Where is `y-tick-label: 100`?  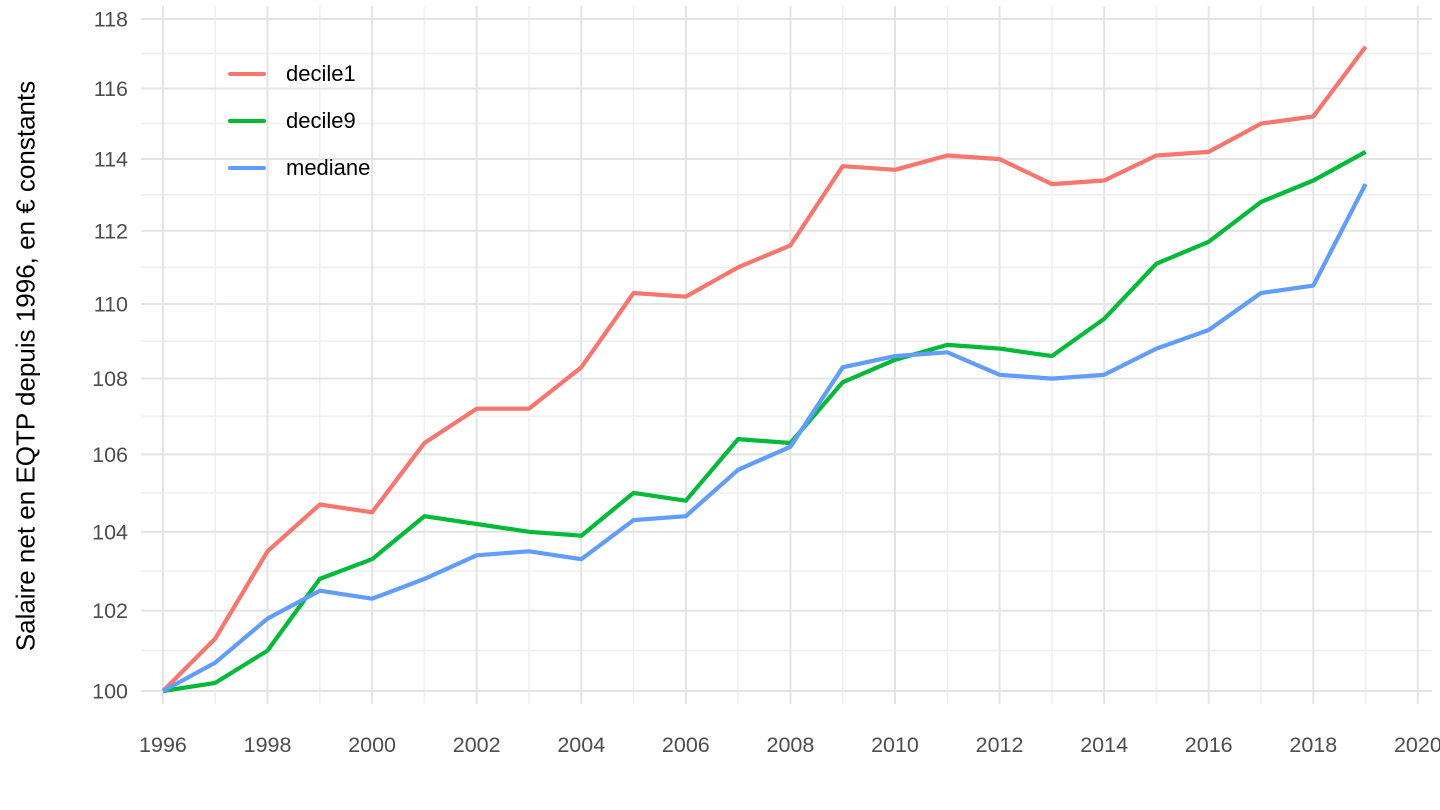 y-tick-label: 100 is located at coordinates (110, 691).